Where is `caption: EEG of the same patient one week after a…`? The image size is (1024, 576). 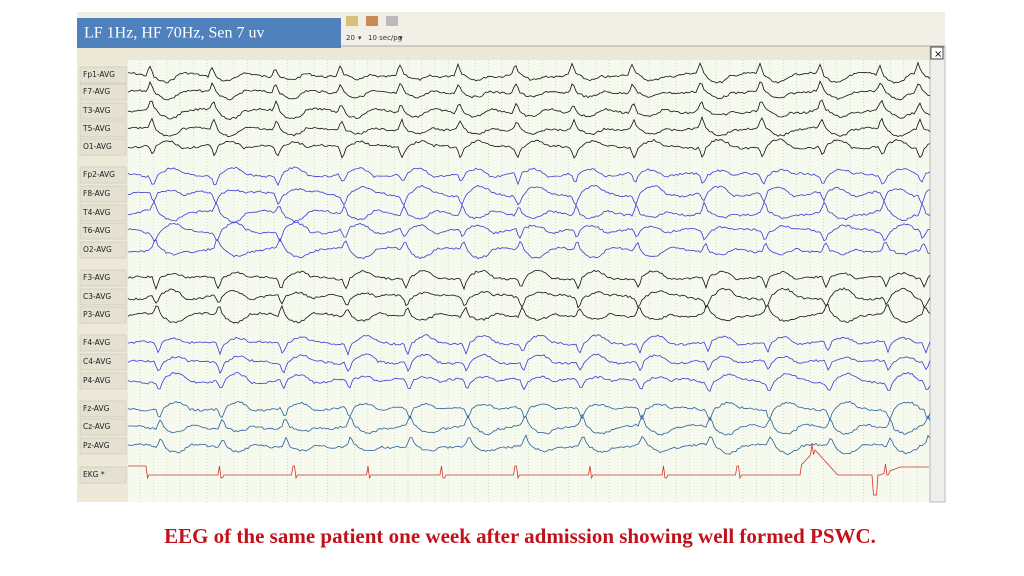
caption: EEG of the same patient one week after a… is located at coordinates (520, 536).